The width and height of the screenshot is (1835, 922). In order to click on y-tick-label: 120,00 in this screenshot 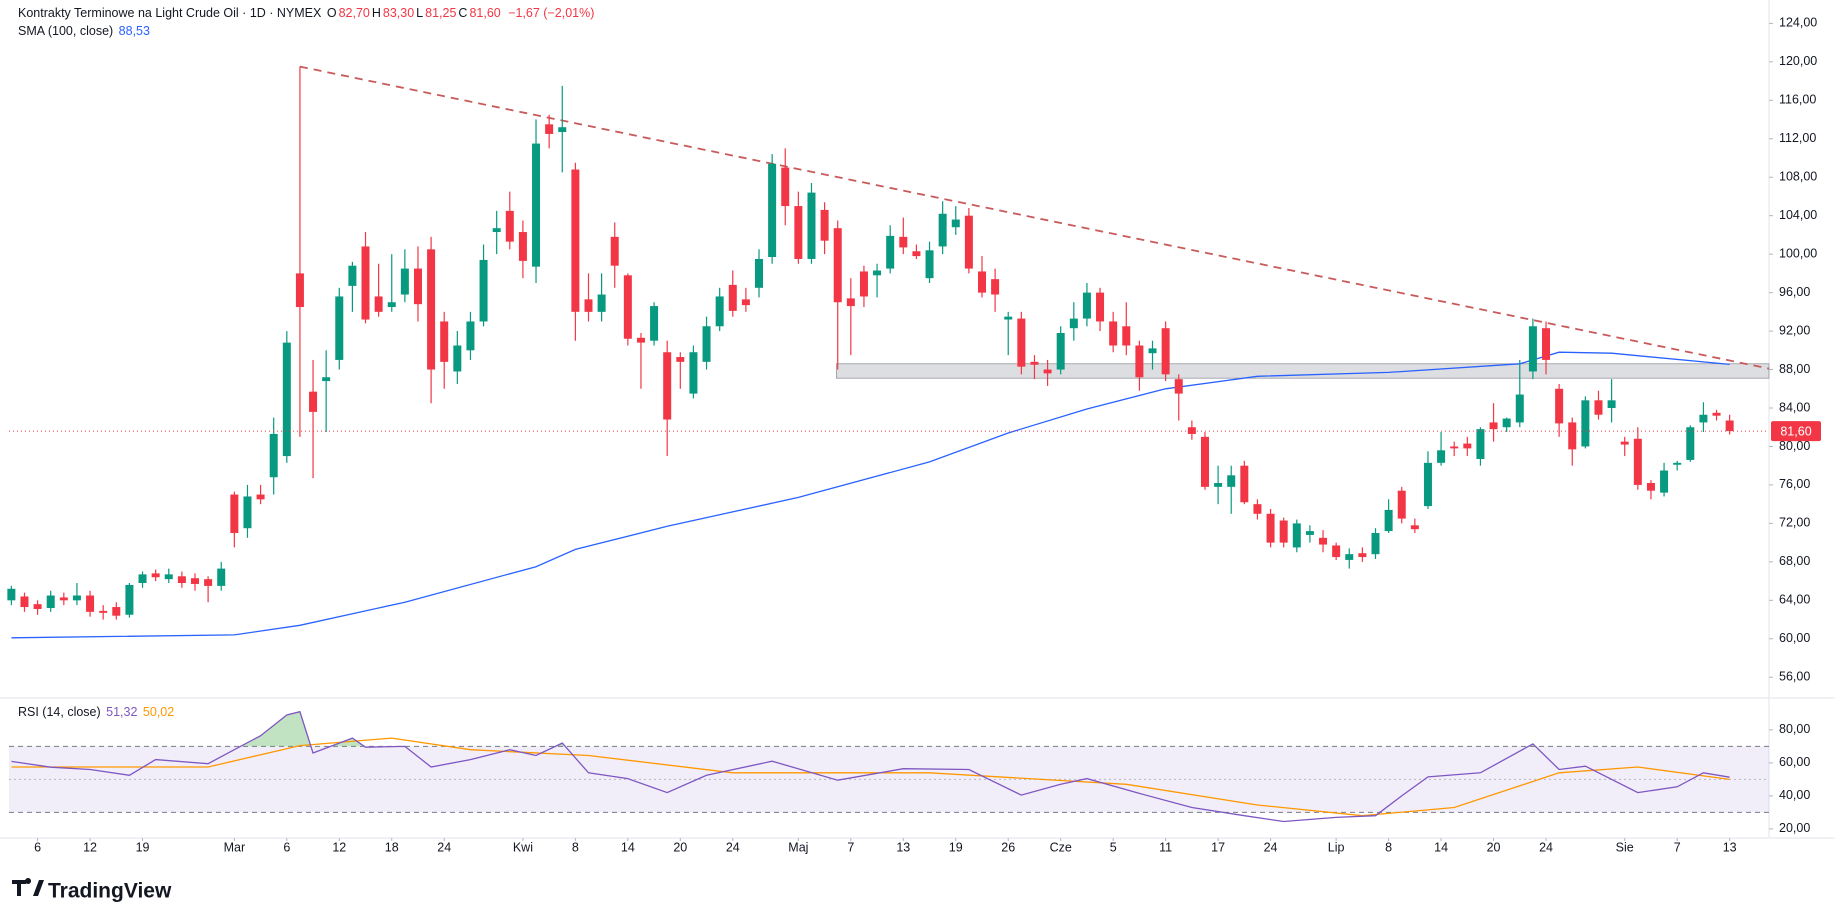, I will do `click(1798, 61)`.